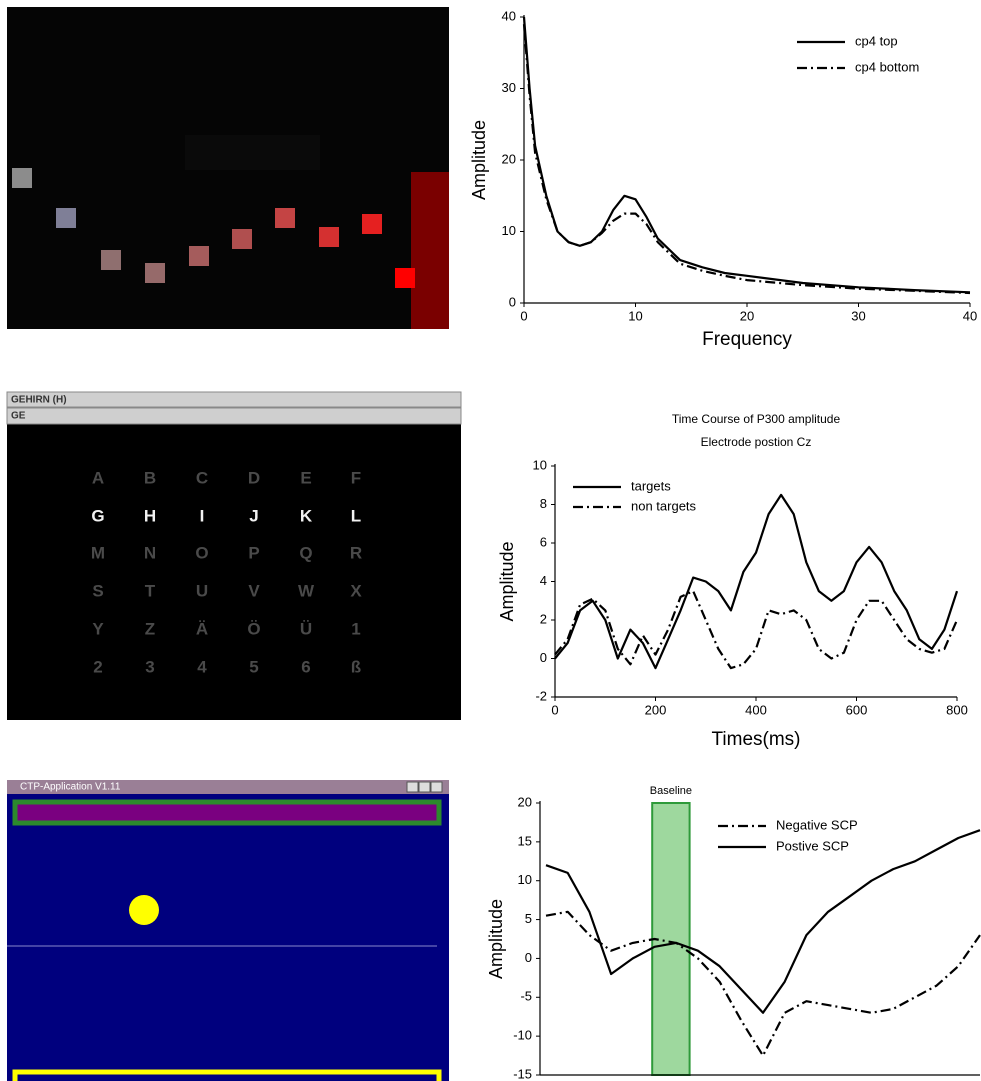 The image size is (981, 1081). I want to click on minimize-button, so click(412, 787).